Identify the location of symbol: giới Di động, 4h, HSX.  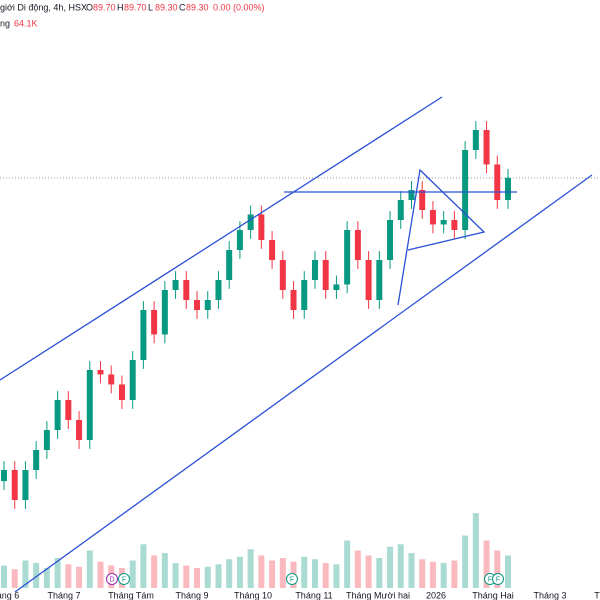
(43, 7).